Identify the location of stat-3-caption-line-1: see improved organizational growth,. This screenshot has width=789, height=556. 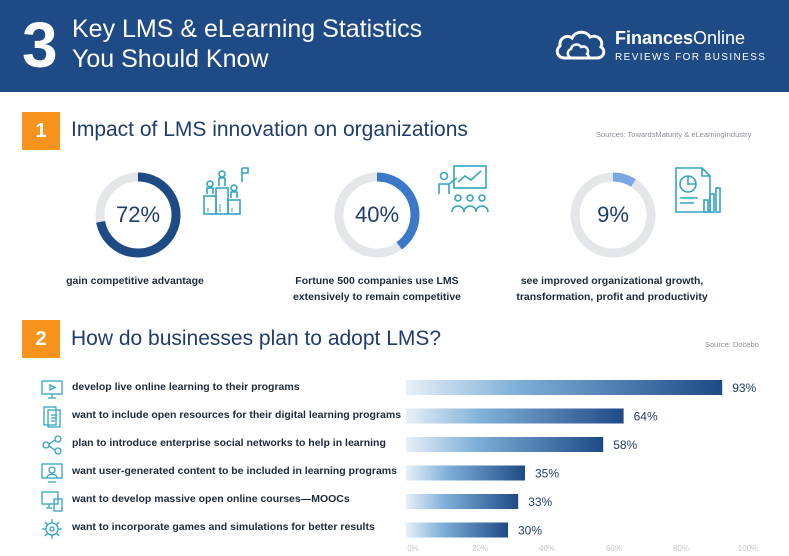
(612, 281).